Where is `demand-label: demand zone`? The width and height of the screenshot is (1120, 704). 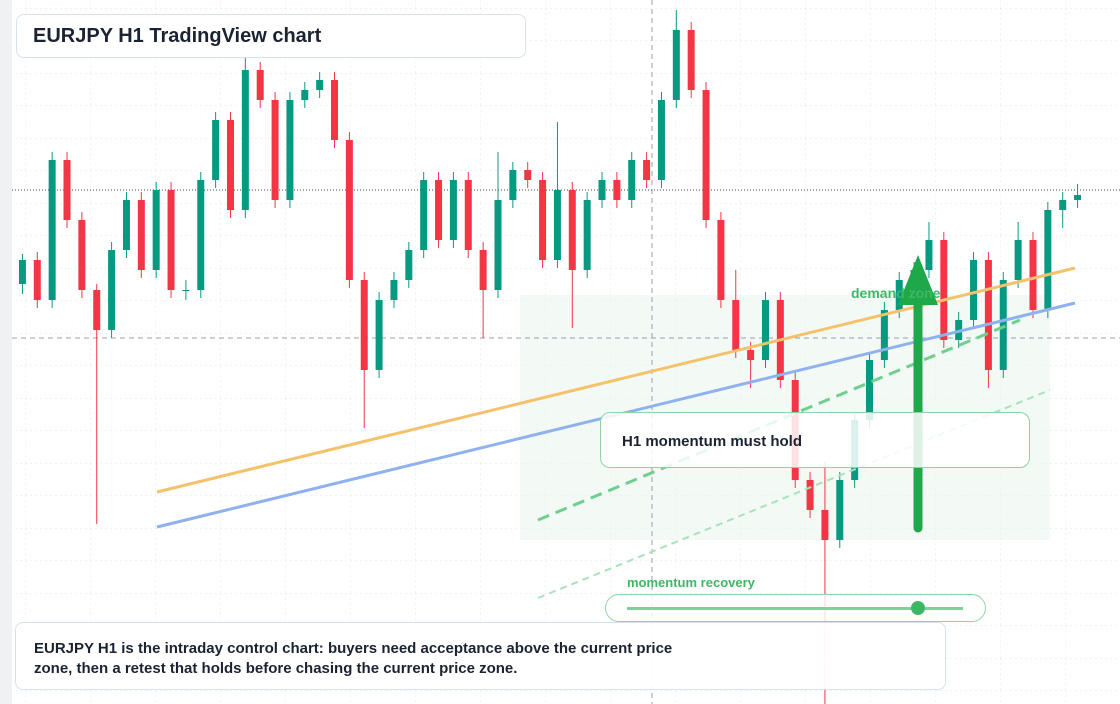
demand-label: demand zone is located at coordinates (896, 293).